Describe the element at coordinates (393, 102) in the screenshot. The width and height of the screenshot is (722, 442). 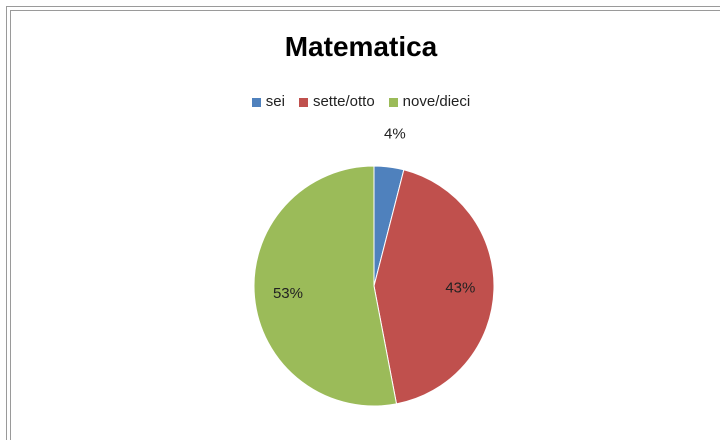
I see `legend-swatch-nove-dieci` at that location.